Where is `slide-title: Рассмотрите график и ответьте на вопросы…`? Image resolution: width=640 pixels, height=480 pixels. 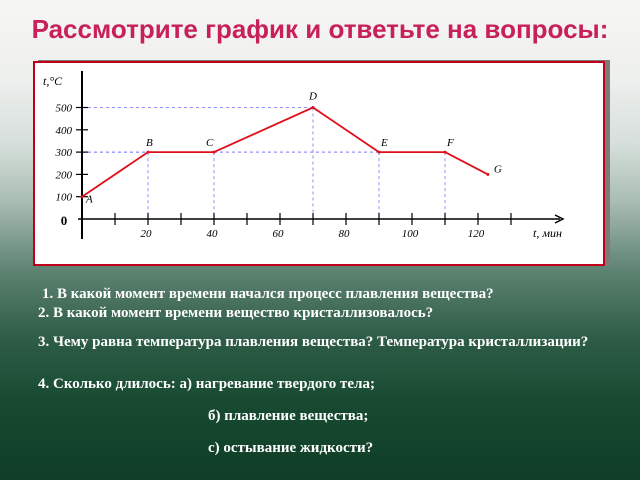
slide-title: Рассмотрите график и ответьте на вопросы… is located at coordinates (320, 29).